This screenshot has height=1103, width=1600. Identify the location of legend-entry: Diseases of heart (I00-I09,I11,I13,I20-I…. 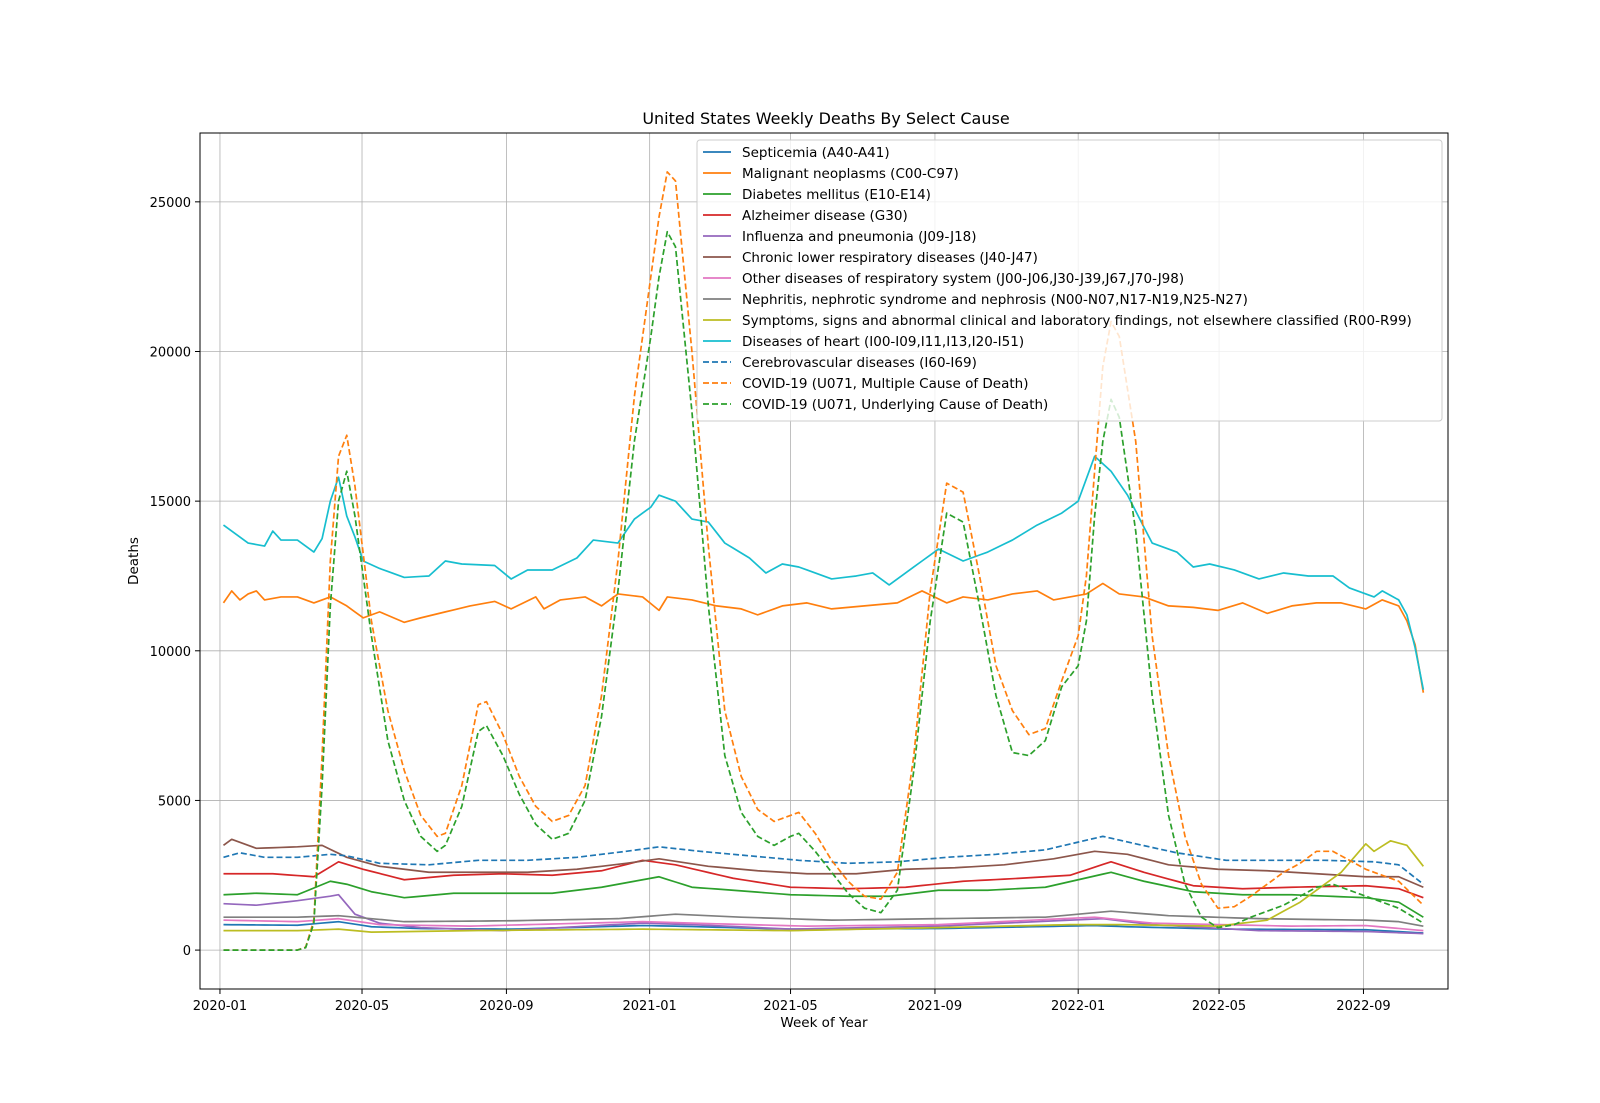
(883, 342).